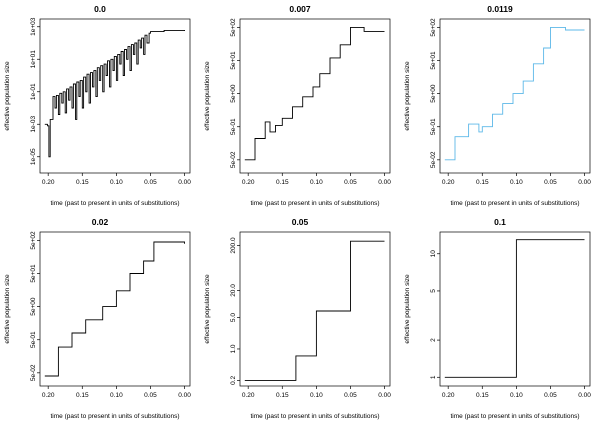 The width and height of the screenshot is (600, 427). Describe the element at coordinates (33, 156) in the screenshot. I see `y-tick-label: 1e-05` at that location.